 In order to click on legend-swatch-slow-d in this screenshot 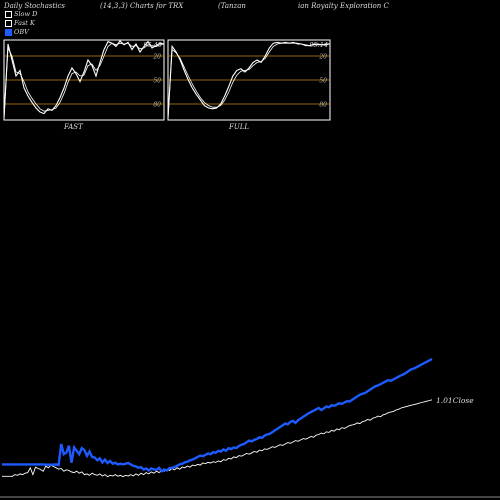, I will do `click(8, 14)`.